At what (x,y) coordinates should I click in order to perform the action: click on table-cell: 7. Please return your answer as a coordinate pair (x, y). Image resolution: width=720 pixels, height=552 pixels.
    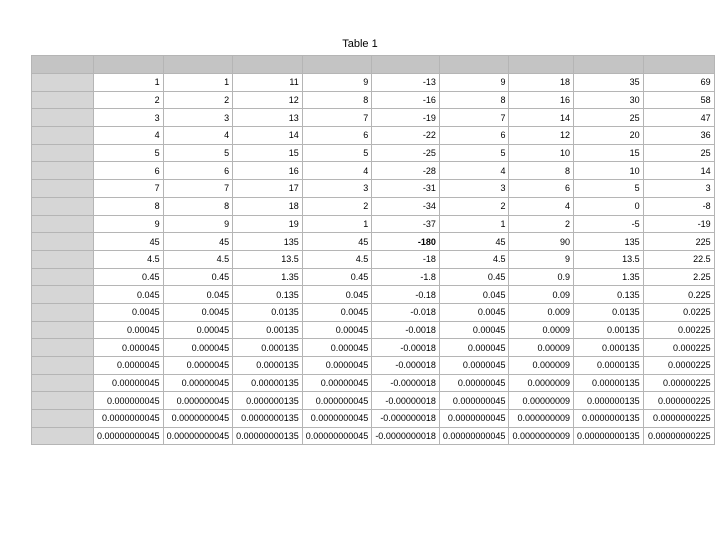
    Looking at the image, I should click on (128, 188).